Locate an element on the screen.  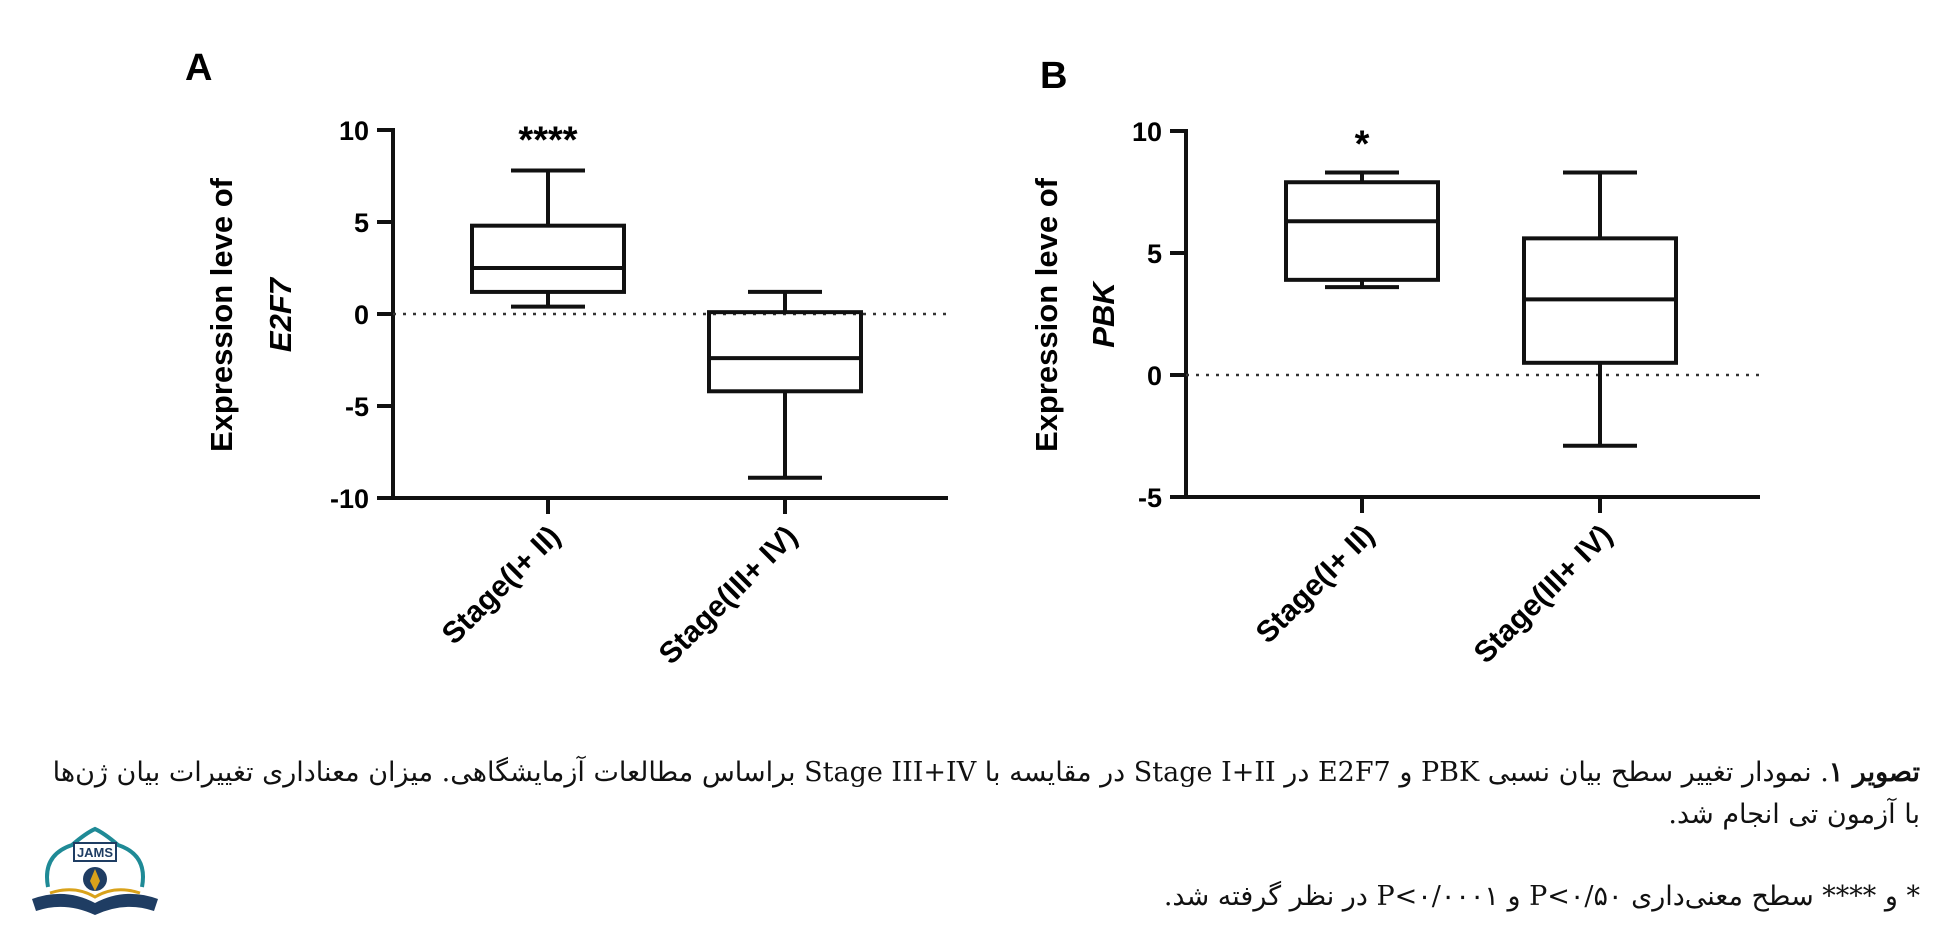
logo-book-icon is located at coordinates (95, 904).